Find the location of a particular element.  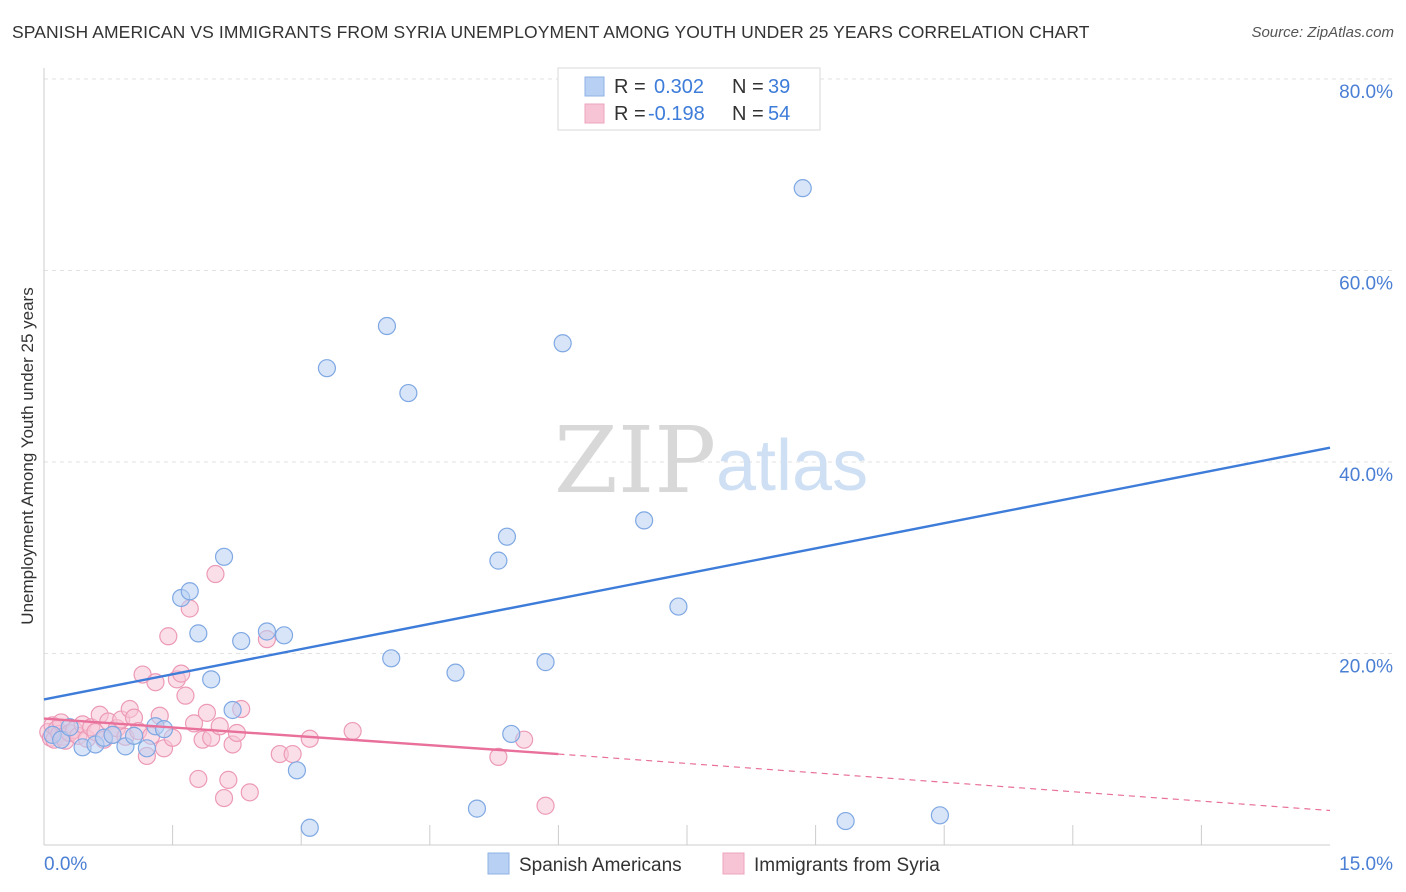

x-tick-label-1: 15.0% is located at coordinates (1366, 864).